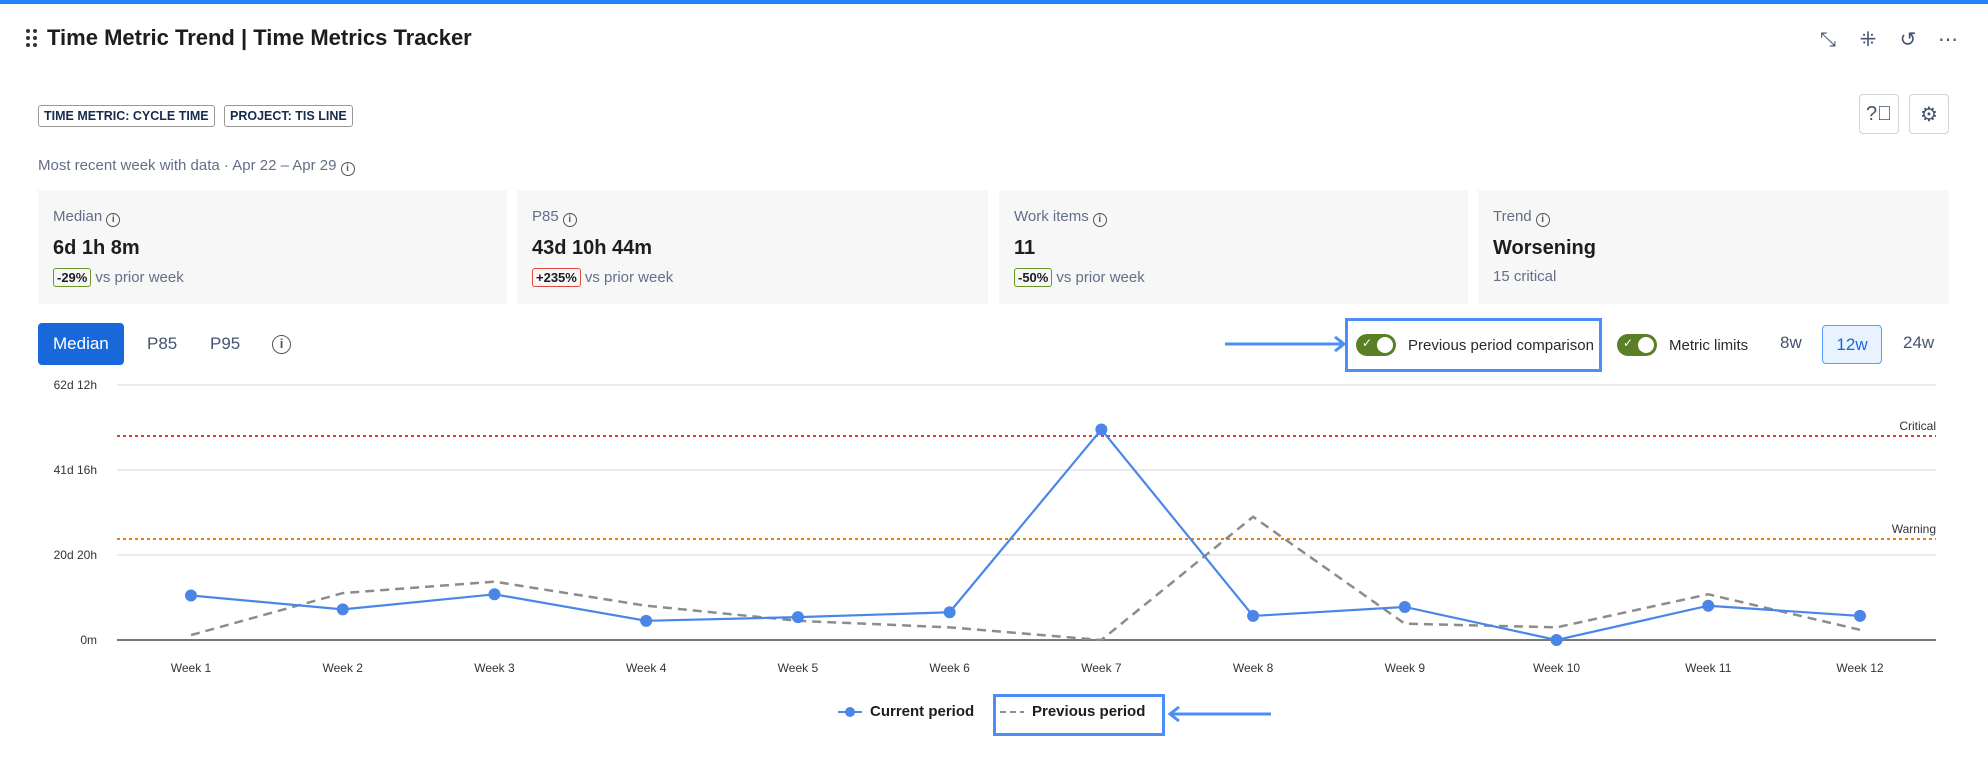 This screenshot has width=1988, height=762. Describe the element at coordinates (272, 247) in the screenshot. I see `card-median: Median i 6d 1h 8m -29% vs prior week` at that location.